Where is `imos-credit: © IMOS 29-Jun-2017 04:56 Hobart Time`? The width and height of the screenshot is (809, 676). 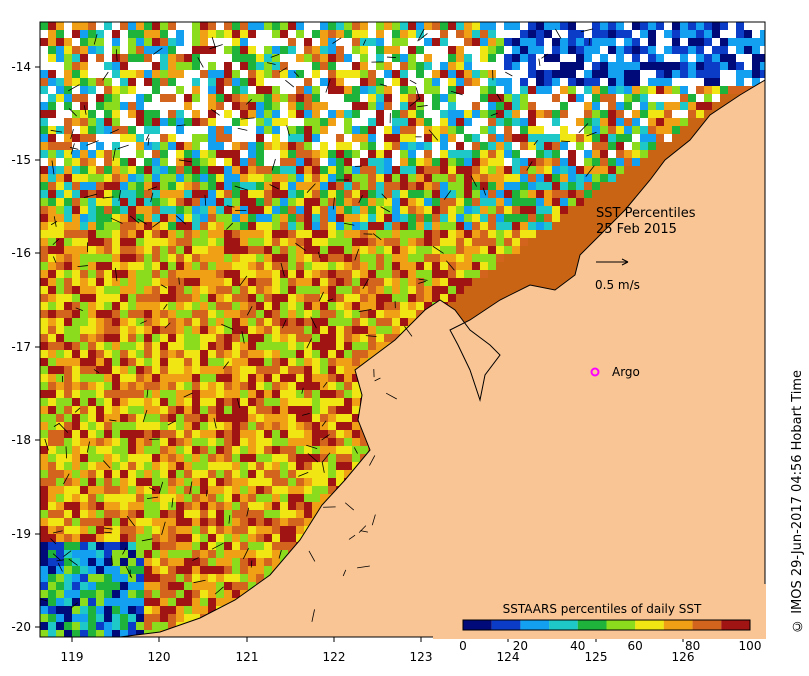 imos-credit: © IMOS 29-Jun-2017 04:56 Hobart Time is located at coordinates (797, 501).